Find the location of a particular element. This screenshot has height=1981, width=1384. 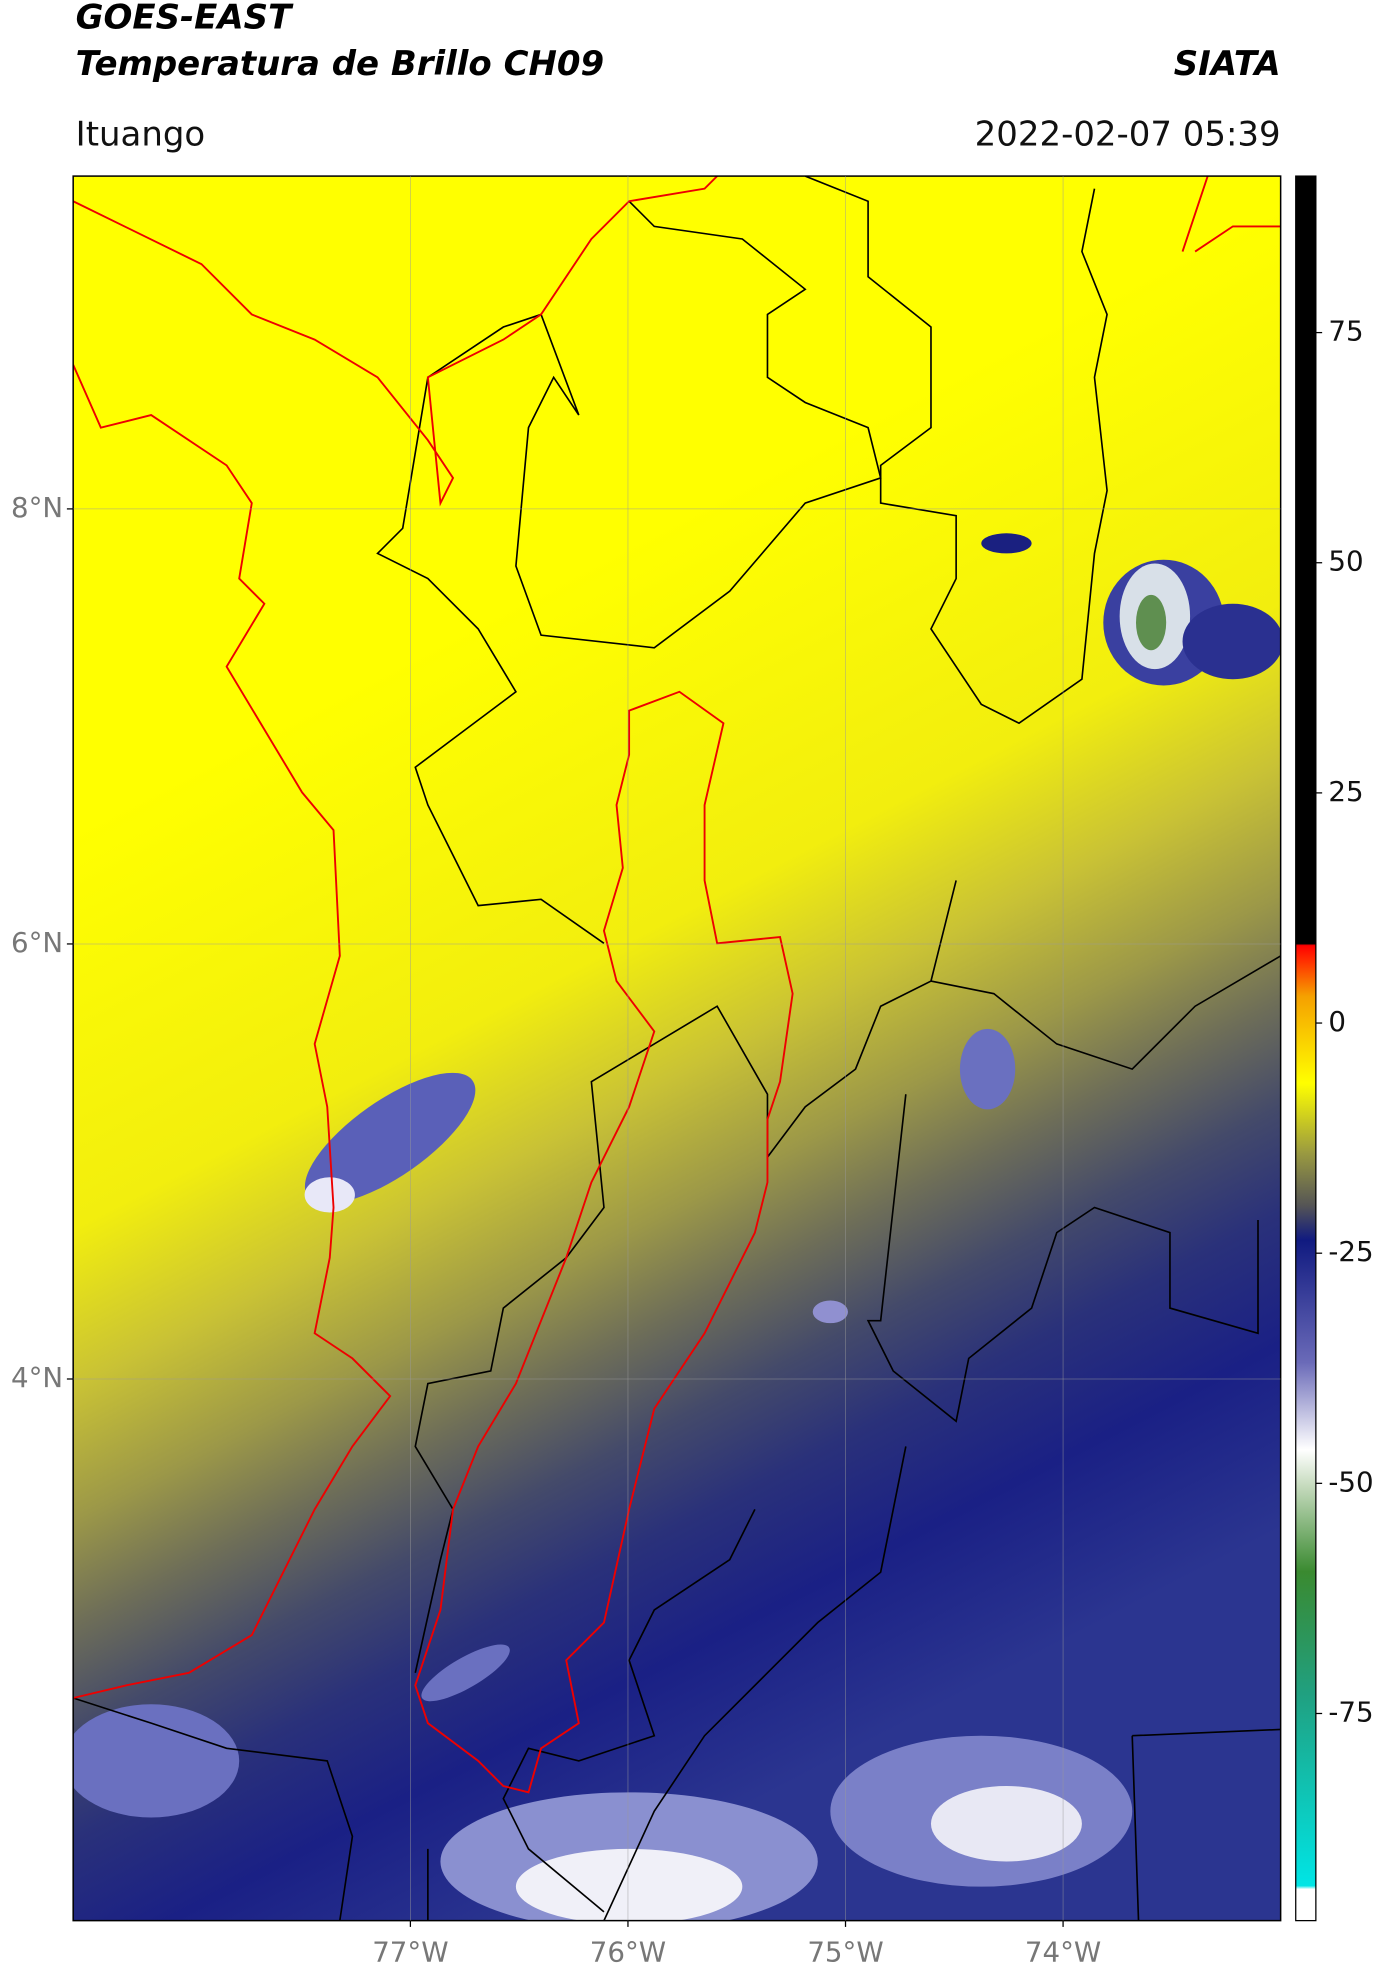

colorbar is located at coordinates (1306, 1048).